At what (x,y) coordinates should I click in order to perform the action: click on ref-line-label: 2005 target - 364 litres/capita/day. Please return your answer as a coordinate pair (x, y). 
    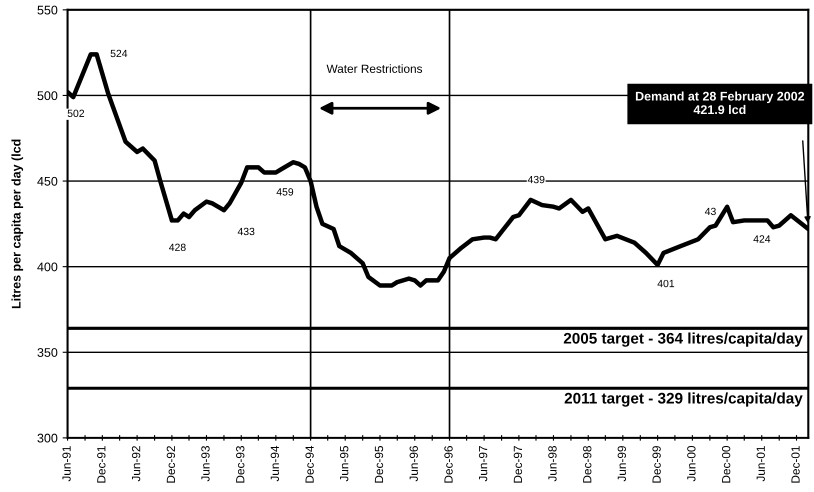
    Looking at the image, I should click on (683, 339).